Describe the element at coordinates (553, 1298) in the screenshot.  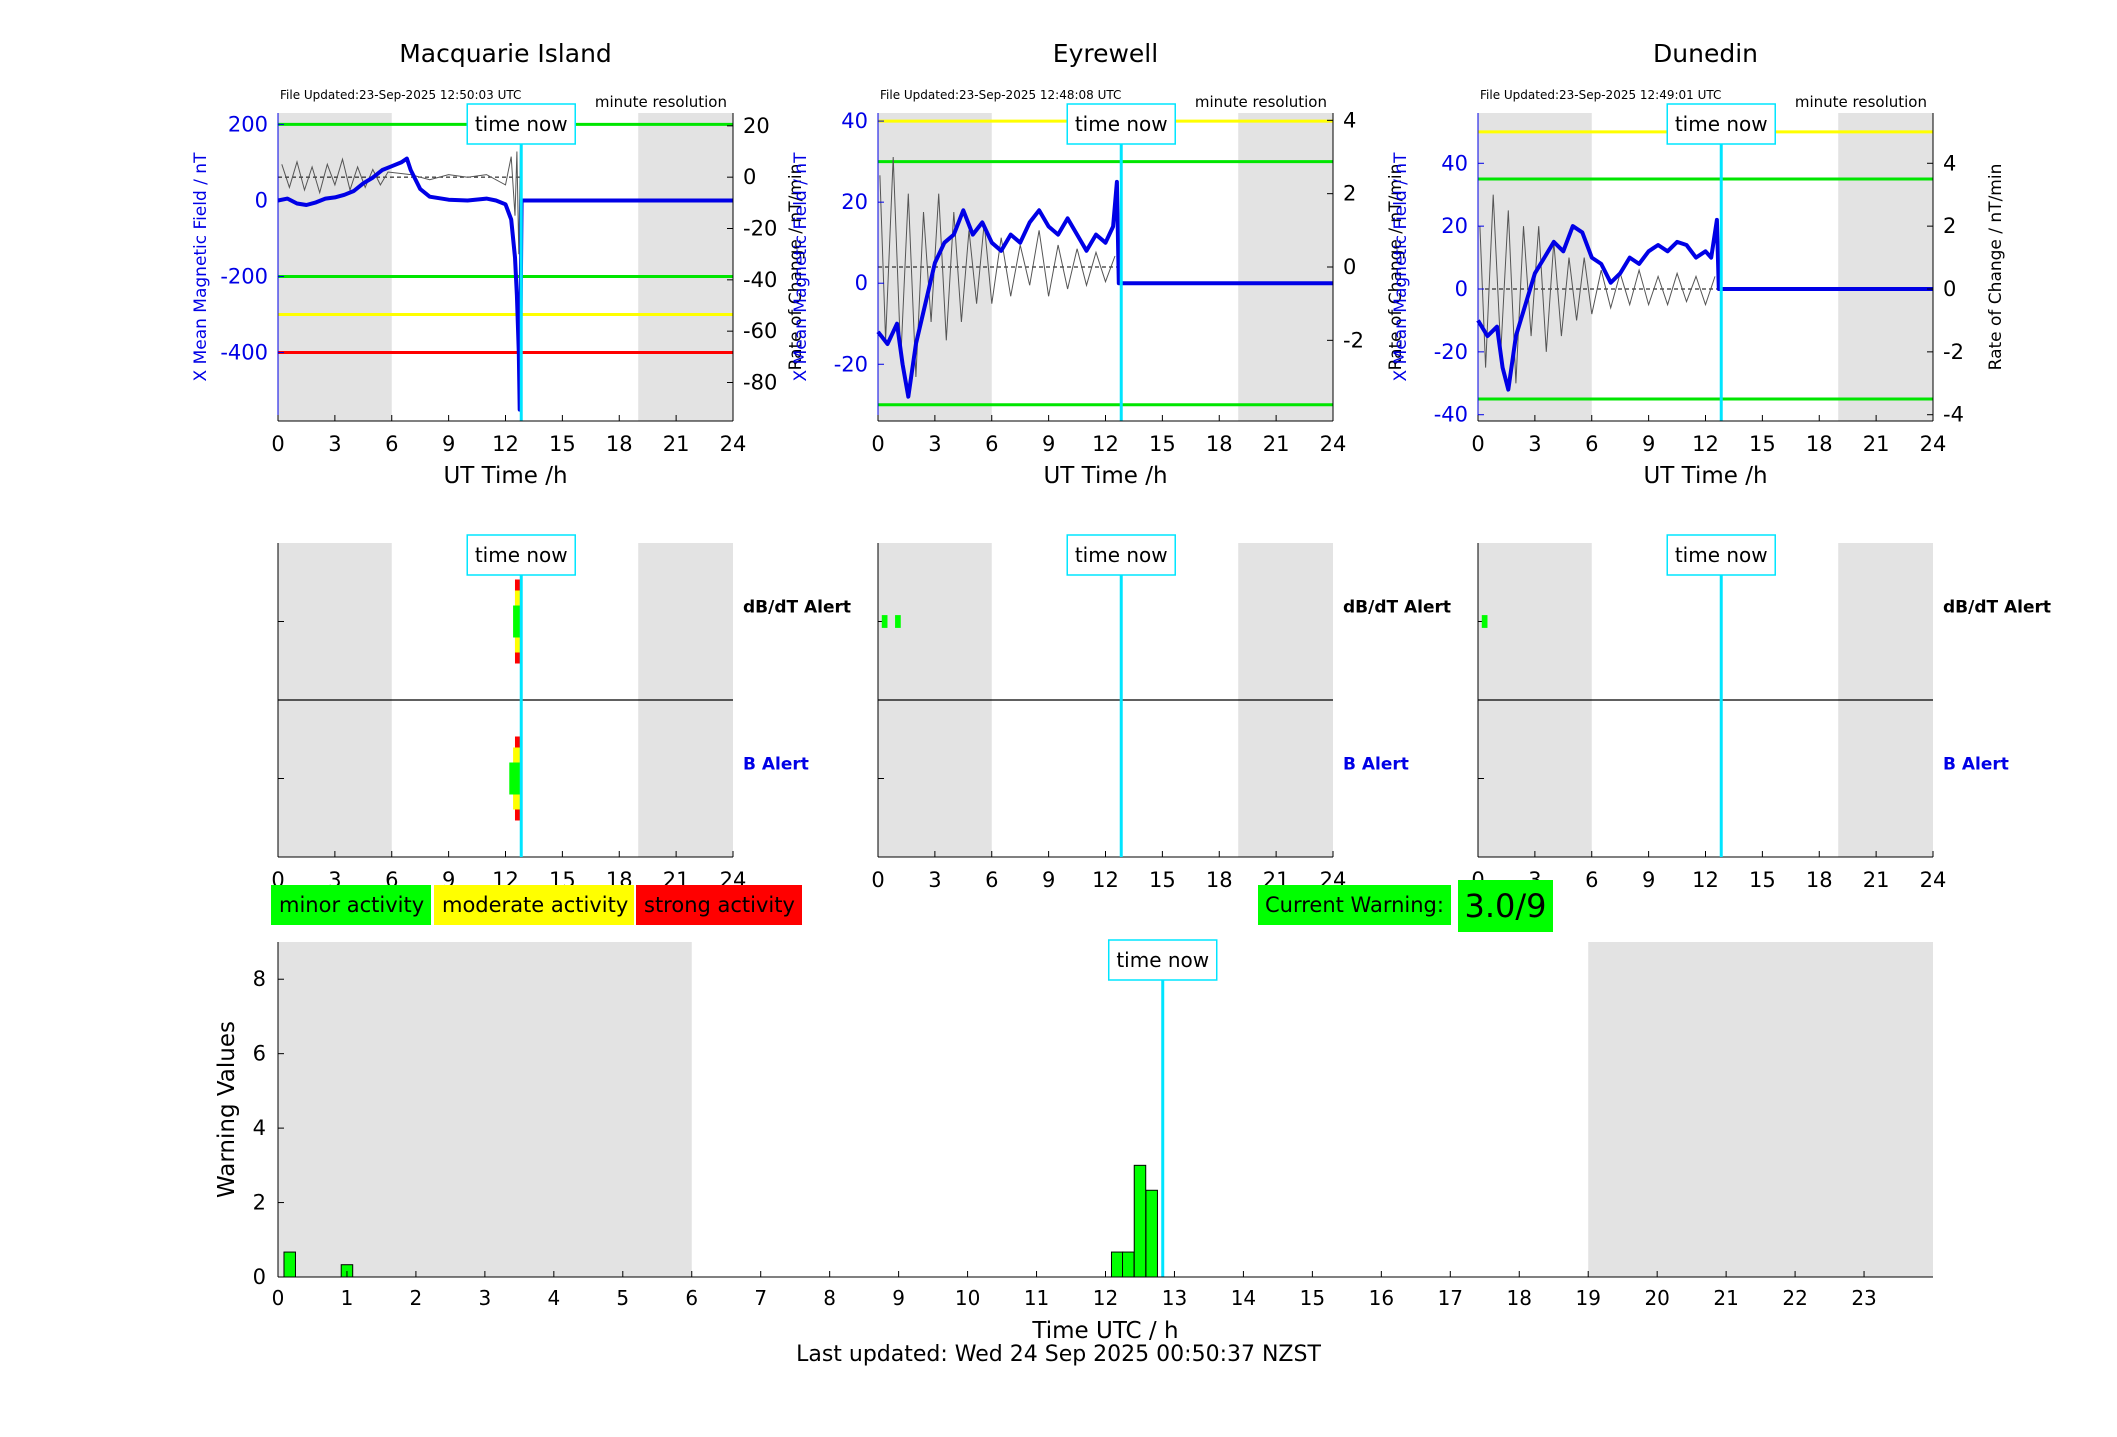
I see `warning-xtick-label-4: 4` at that location.